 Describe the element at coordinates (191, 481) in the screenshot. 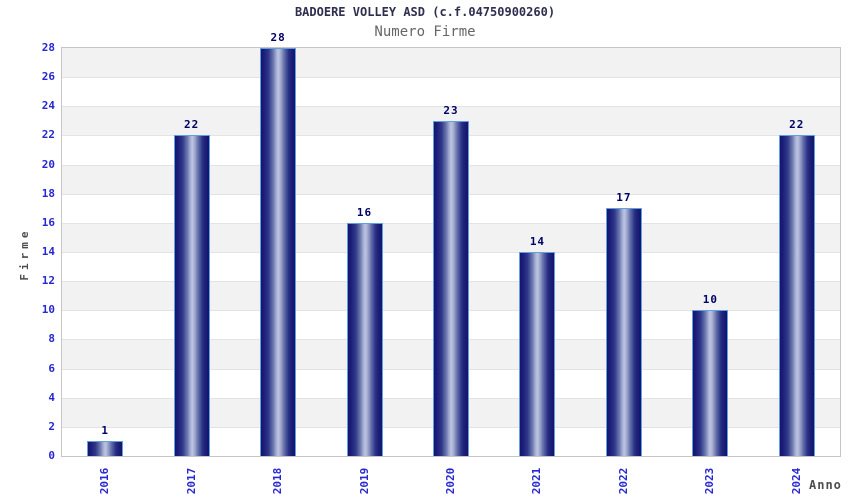

I see `x-tick-label: 2017` at that location.